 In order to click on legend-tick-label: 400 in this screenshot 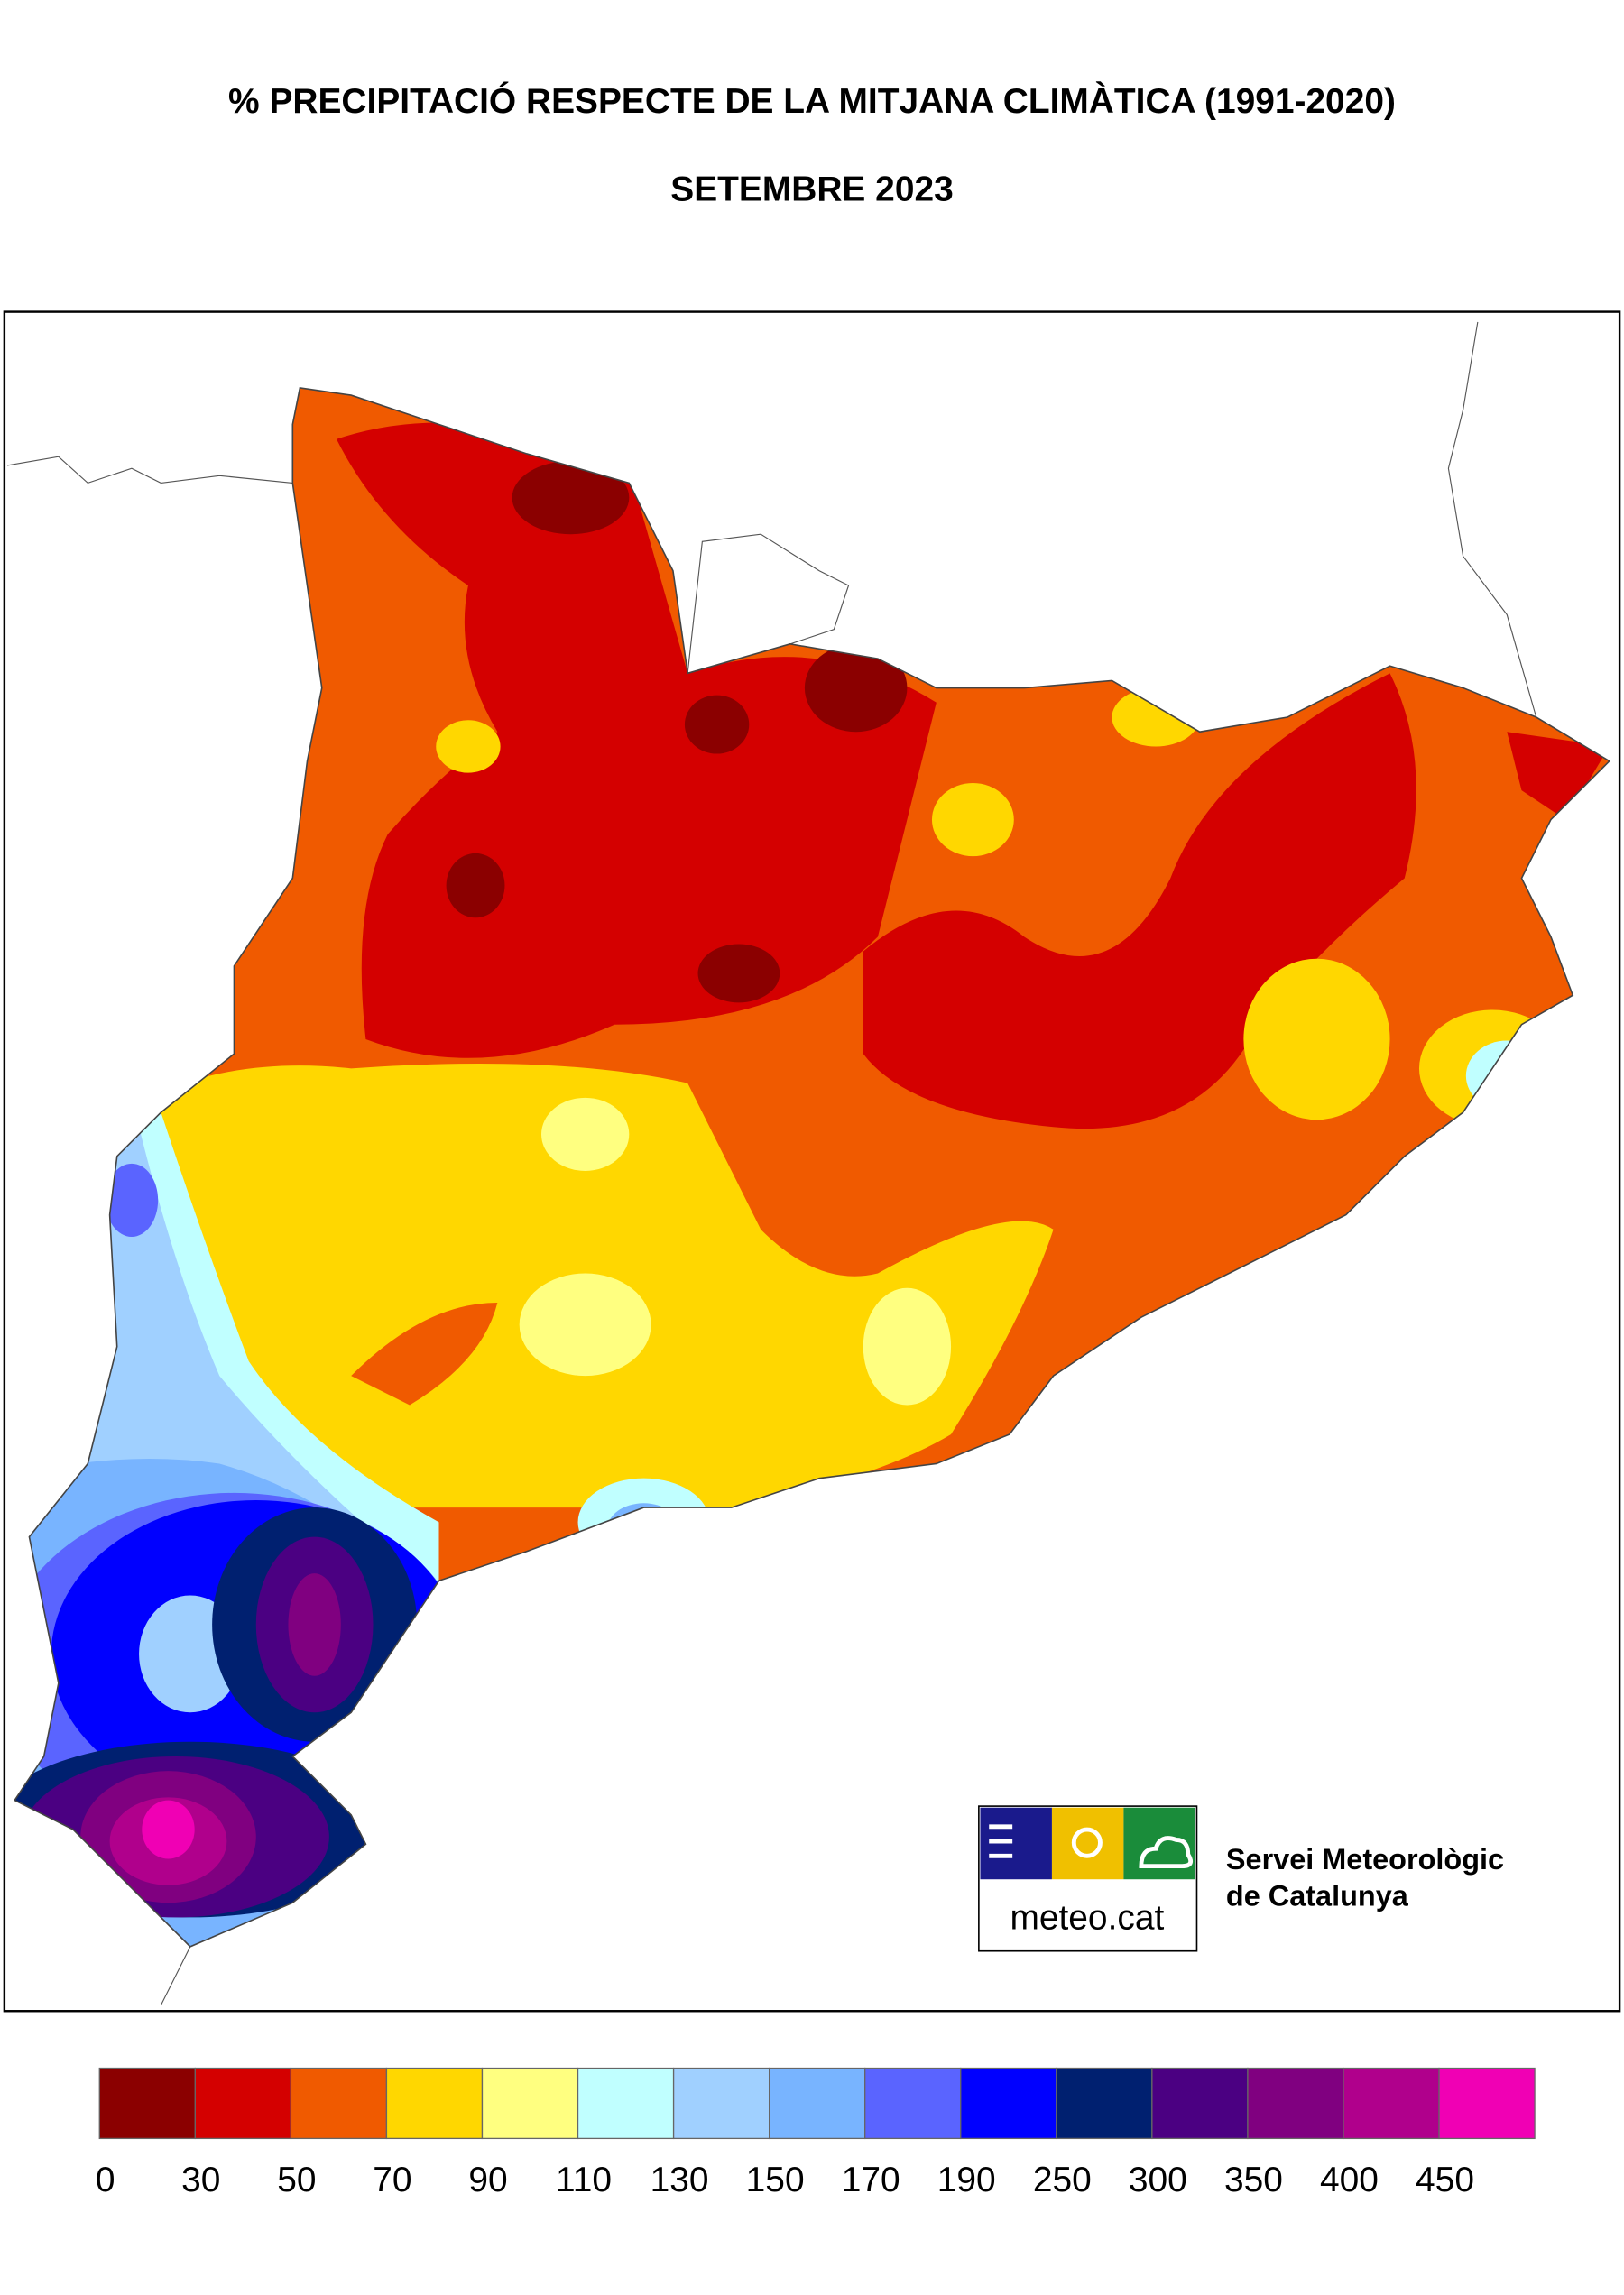, I will do `click(1350, 2180)`.